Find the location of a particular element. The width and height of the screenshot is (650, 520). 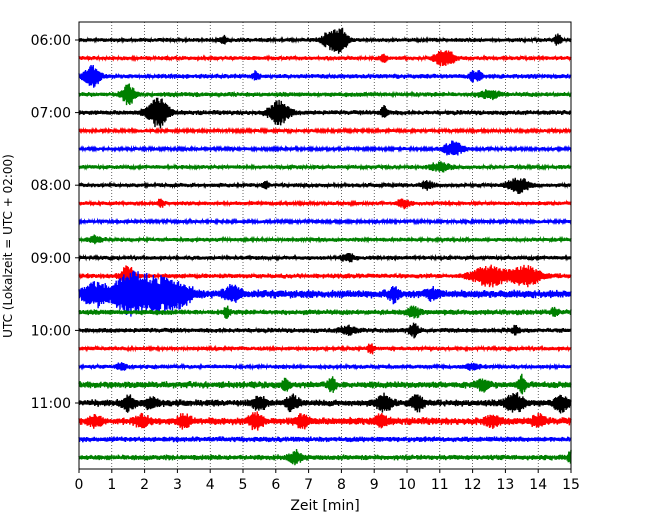

y-tick-label: 11:00 is located at coordinates (51, 404).